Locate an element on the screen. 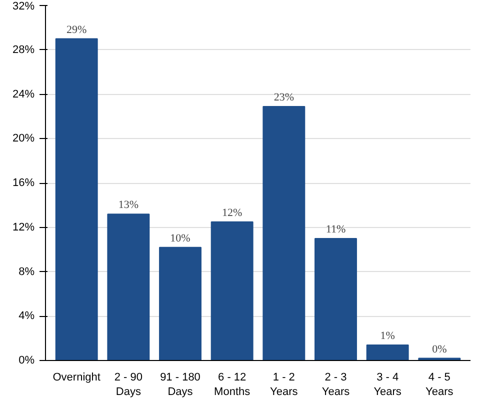 The height and width of the screenshot is (400, 485). data-label: 0% is located at coordinates (439, 349).